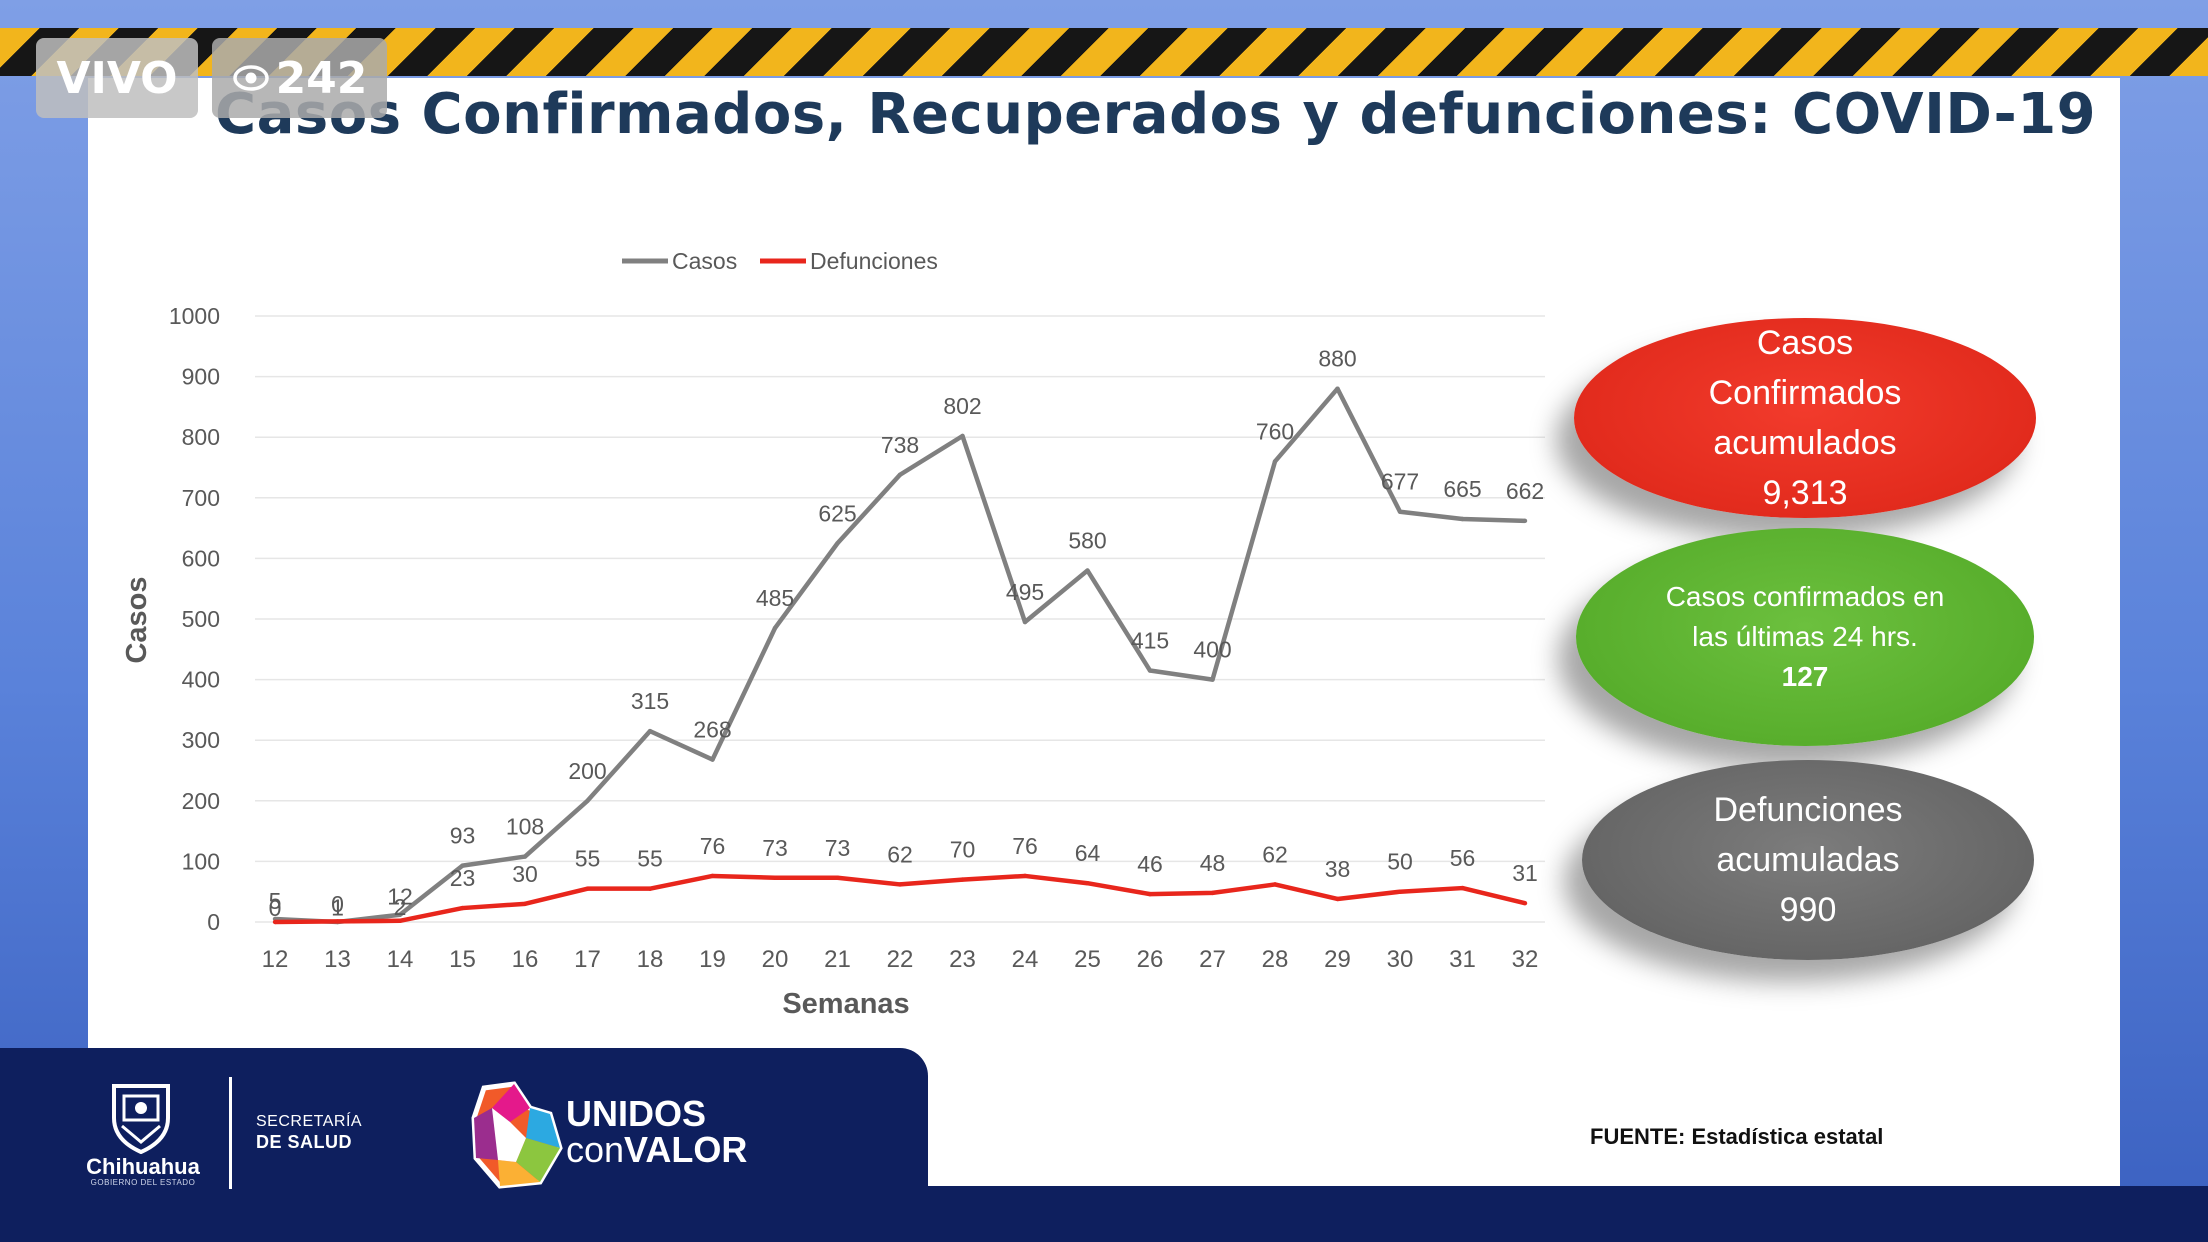 This screenshot has height=1242, width=2208. I want to click on data-label-casos: 665, so click(1462, 489).